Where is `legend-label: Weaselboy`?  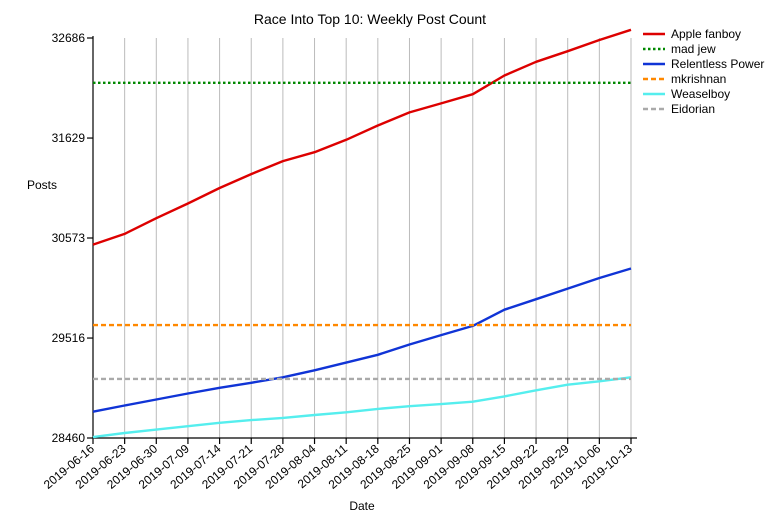
legend-label: Weaselboy is located at coordinates (700, 94).